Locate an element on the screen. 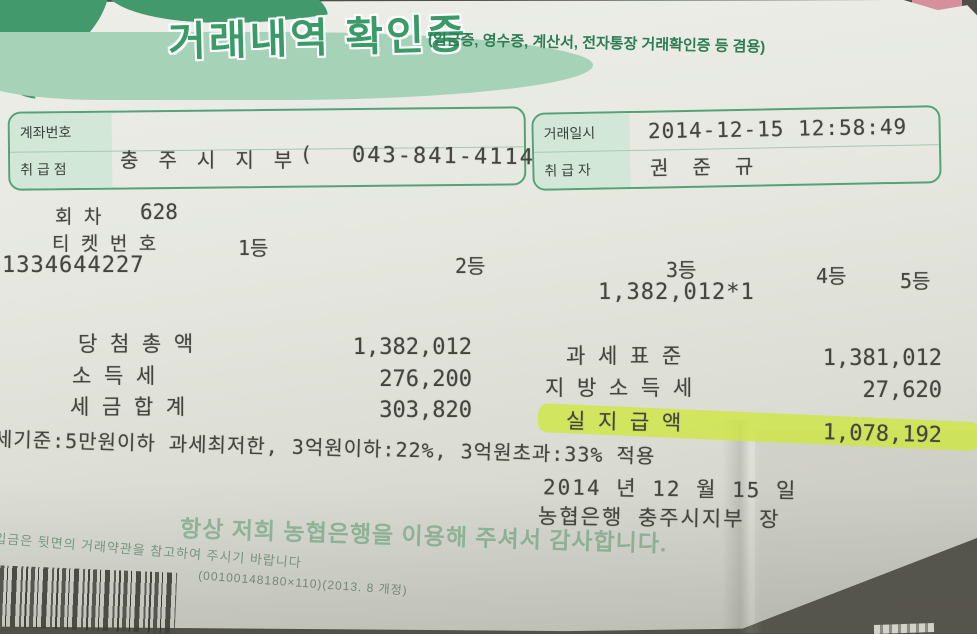  rank1-header: 1등 is located at coordinates (253, 248).